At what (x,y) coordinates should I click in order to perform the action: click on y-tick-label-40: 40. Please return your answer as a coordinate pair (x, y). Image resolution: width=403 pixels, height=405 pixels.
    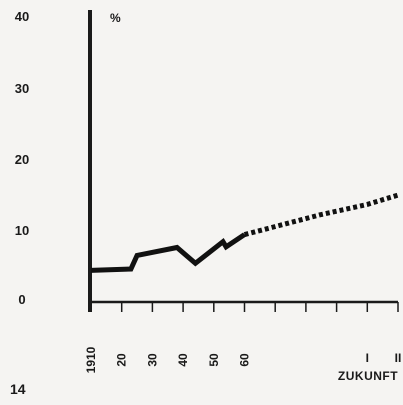
    Looking at the image, I should click on (22, 16).